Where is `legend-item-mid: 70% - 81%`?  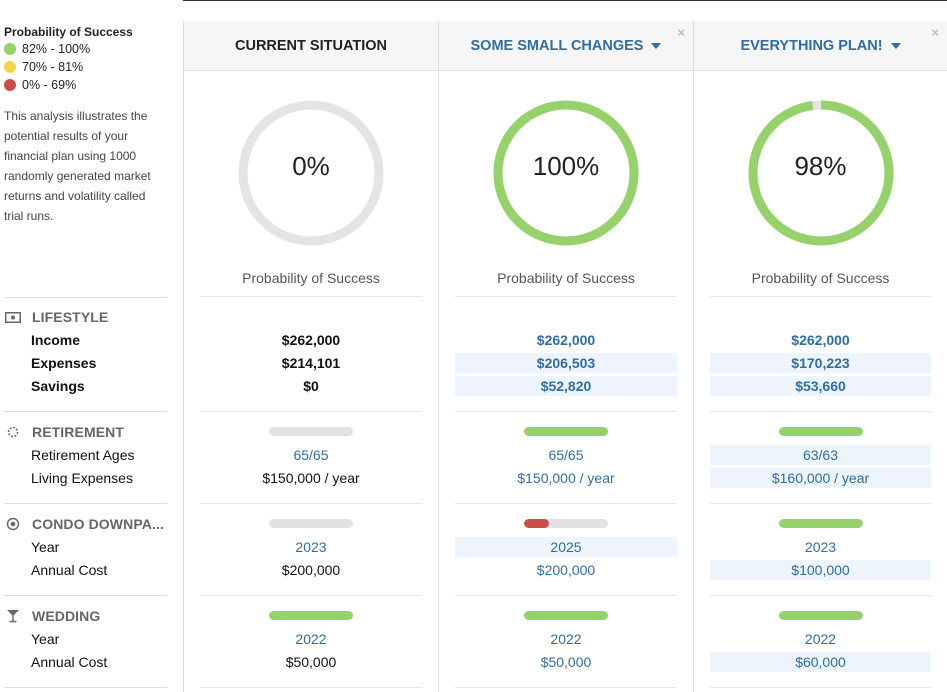 legend-item-mid: 70% - 81% is located at coordinates (43, 67).